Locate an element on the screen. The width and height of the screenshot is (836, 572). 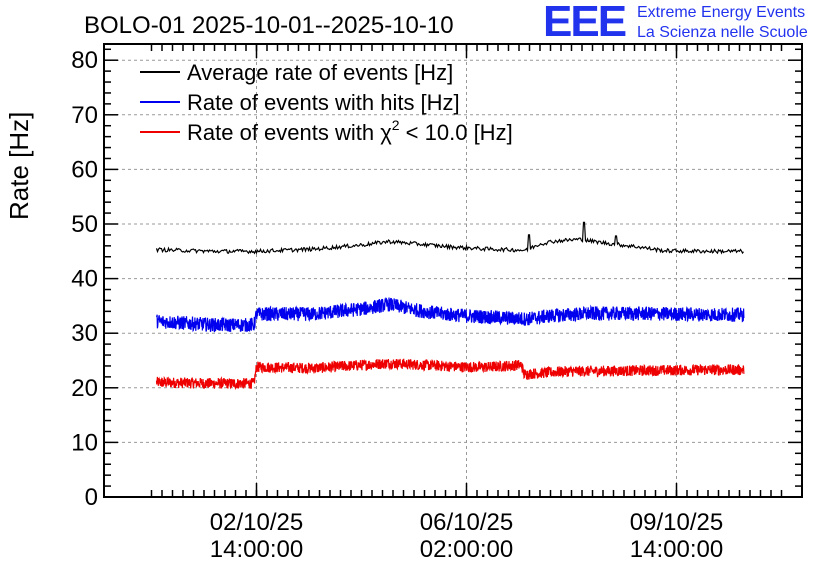
legend-chi2-sup: 2 is located at coordinates (396, 125).